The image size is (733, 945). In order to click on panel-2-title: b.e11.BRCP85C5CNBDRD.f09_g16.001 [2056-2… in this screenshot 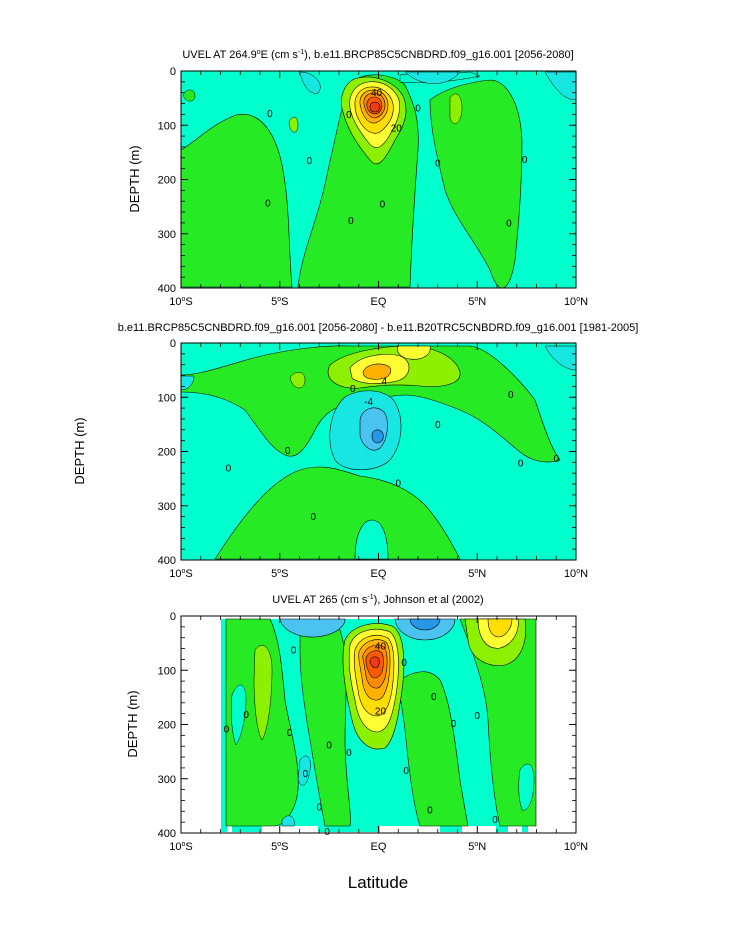, I will do `click(378, 328)`.